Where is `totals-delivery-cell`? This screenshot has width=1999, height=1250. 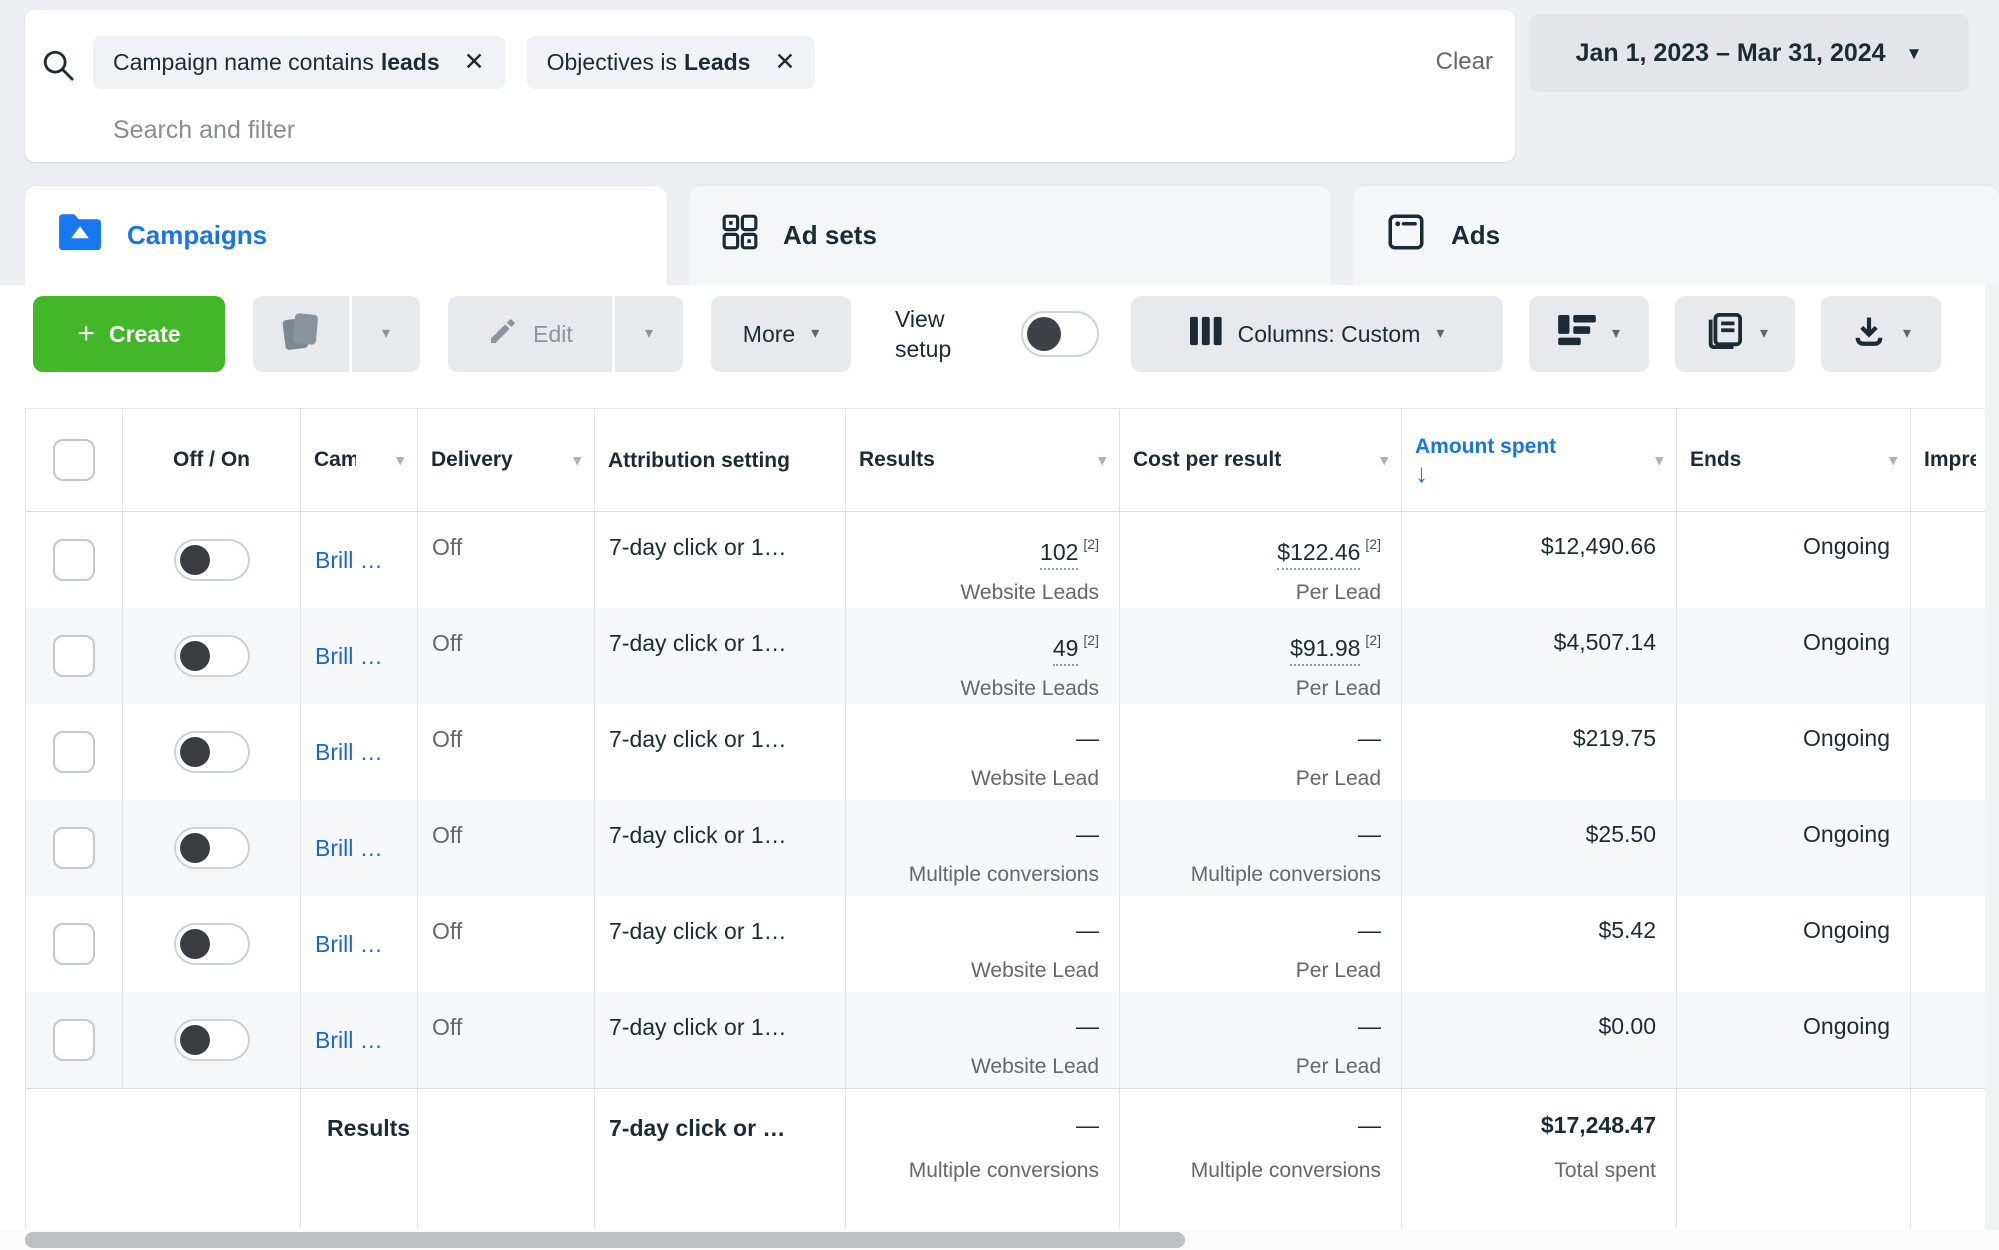
totals-delivery-cell is located at coordinates (506, 1158).